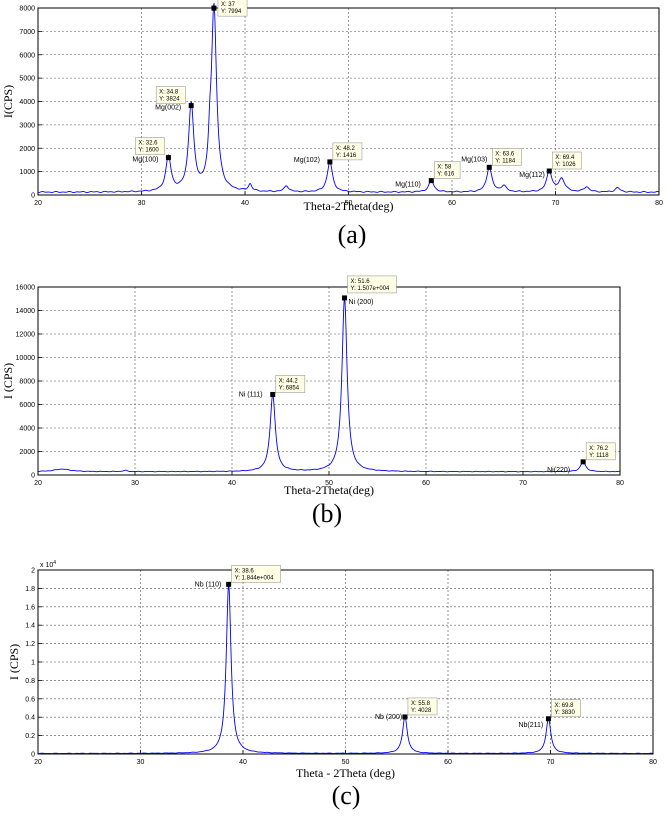 The height and width of the screenshot is (824, 668). I want to click on y-tick-label: 16000, so click(26, 288).